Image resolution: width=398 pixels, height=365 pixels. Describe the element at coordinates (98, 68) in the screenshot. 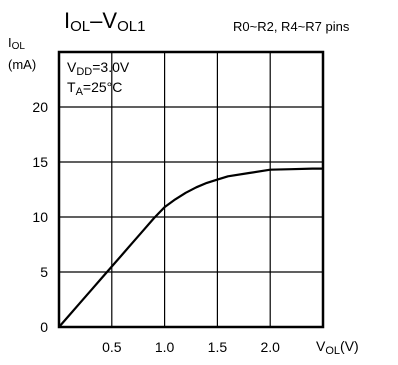

I see `condition-vdd: VDD=3.0V` at that location.